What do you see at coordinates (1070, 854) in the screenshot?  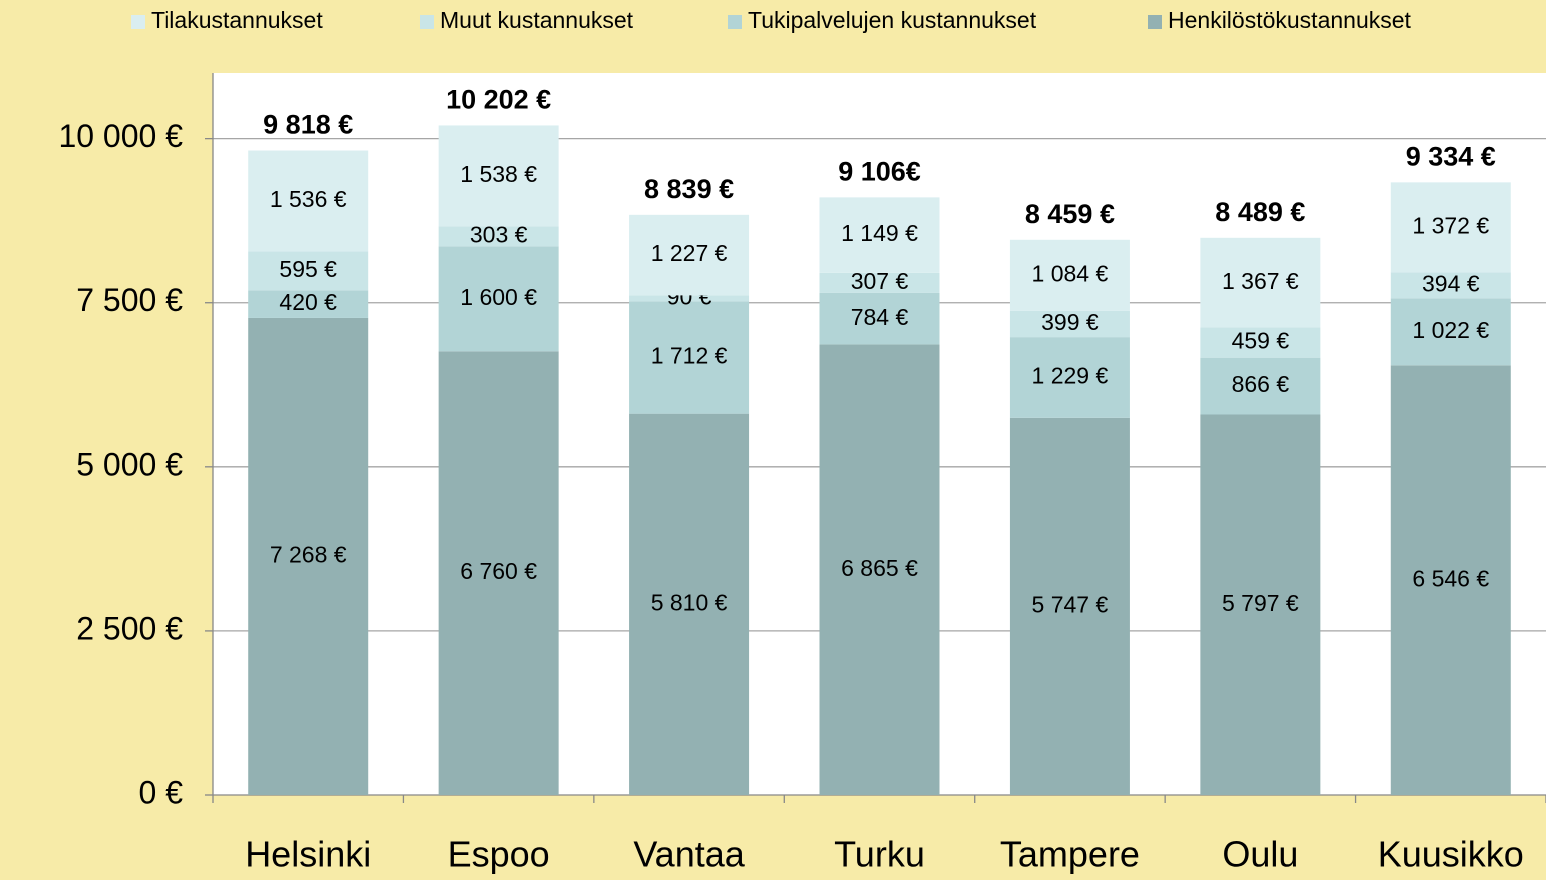 I see `x-tick-label: Tampere` at bounding box center [1070, 854].